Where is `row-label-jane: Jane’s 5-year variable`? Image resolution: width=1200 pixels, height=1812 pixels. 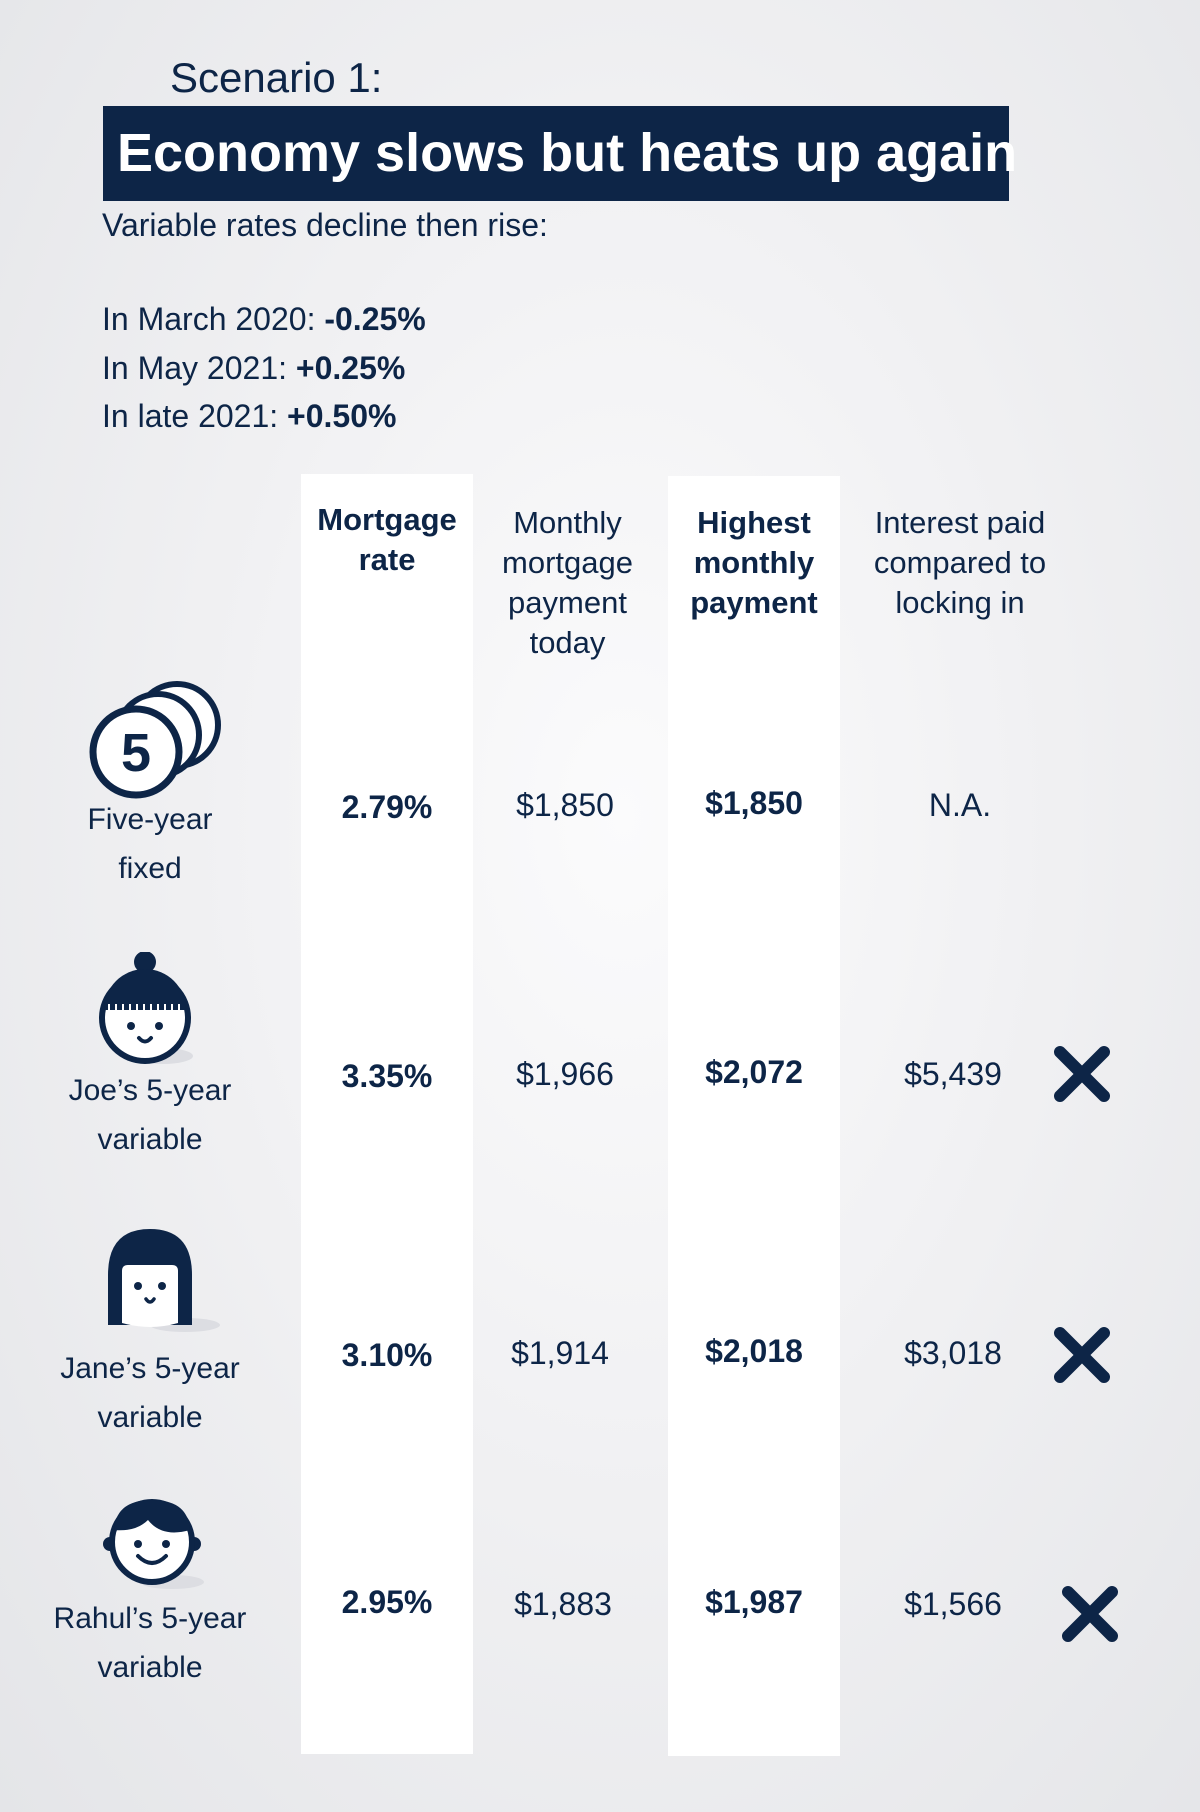
row-label-jane: Jane’s 5-year variable is located at coordinates (150, 1393).